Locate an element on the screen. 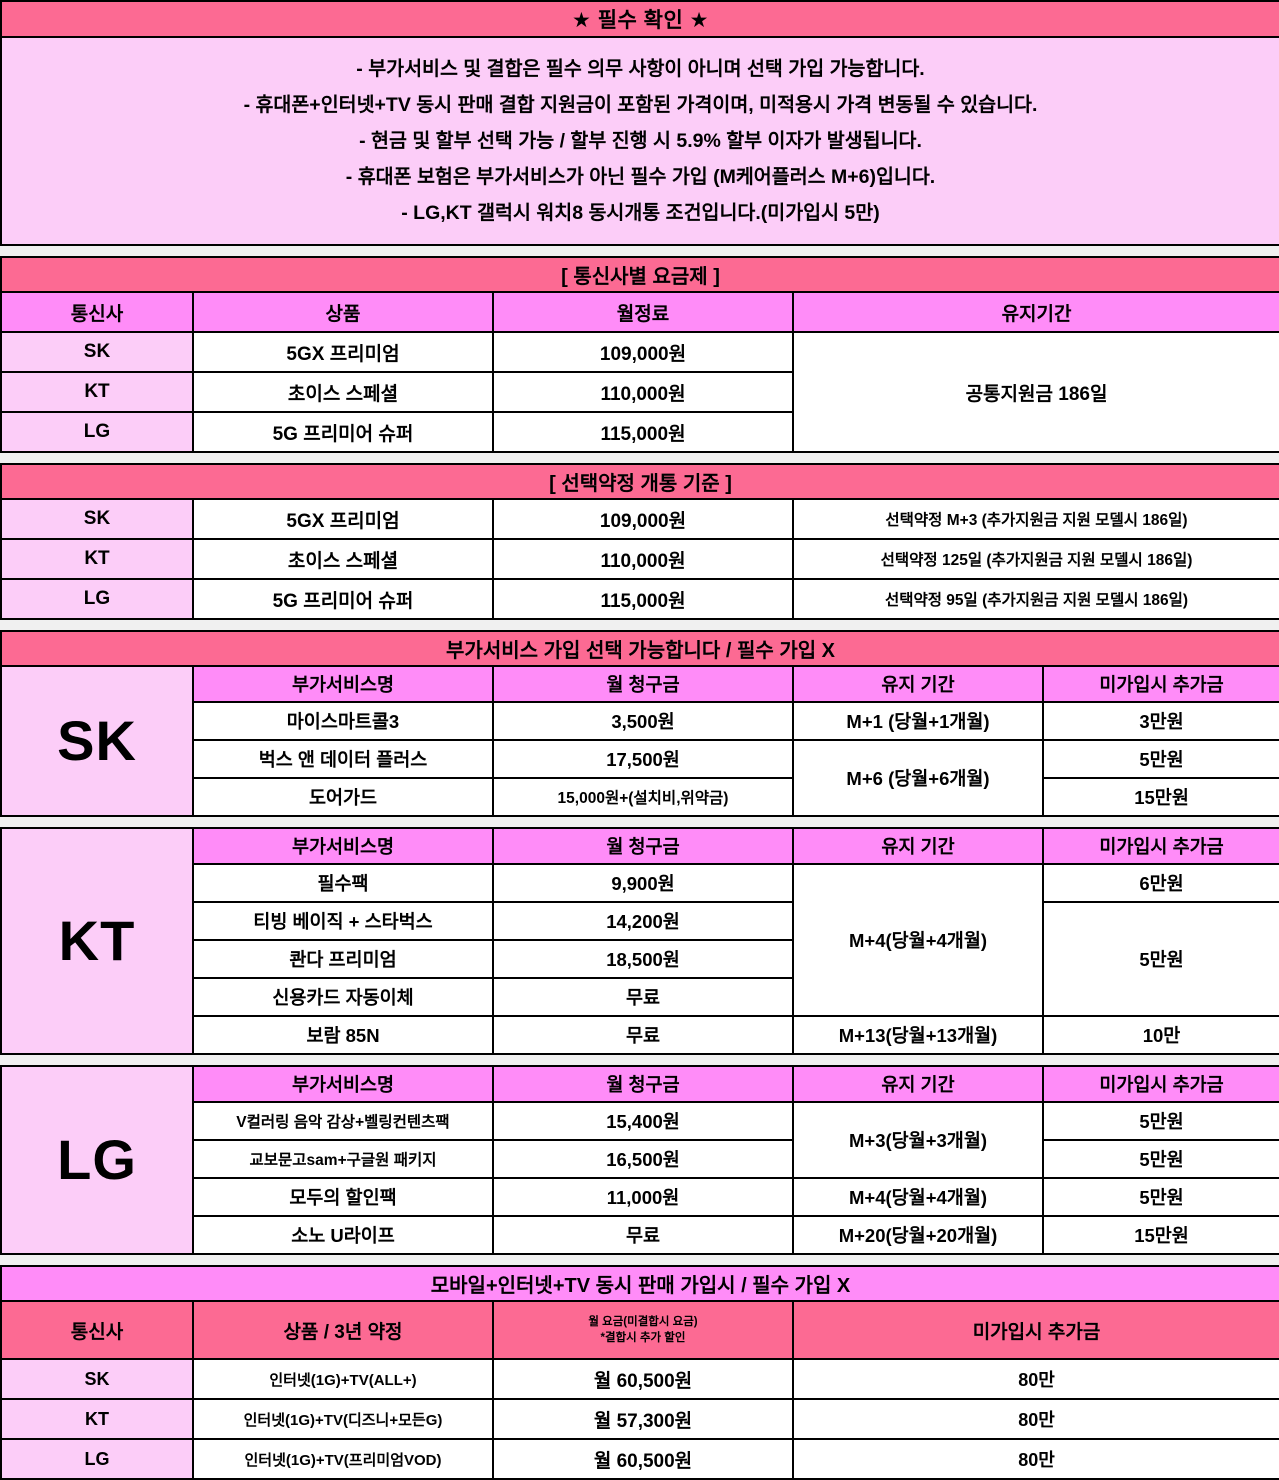  table-row: 콴다 프리미엄 18,500원 is located at coordinates (640, 959).